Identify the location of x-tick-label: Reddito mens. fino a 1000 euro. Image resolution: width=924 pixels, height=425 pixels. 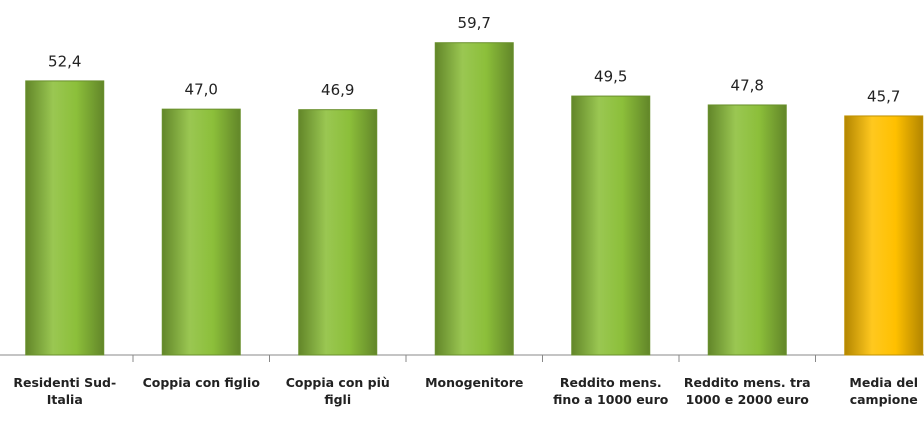
(611, 391).